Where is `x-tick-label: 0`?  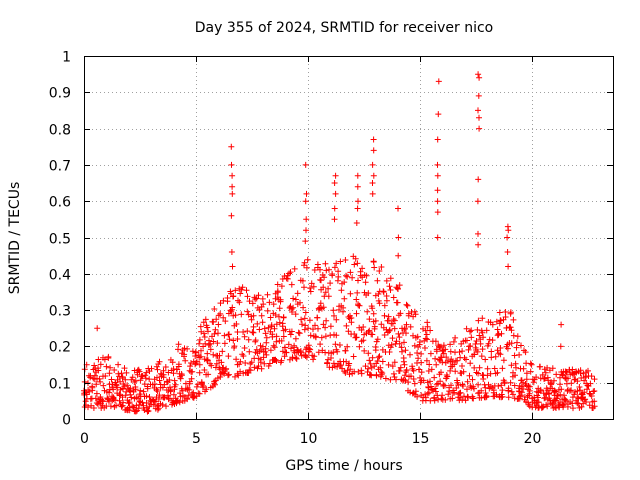 x-tick-label: 0 is located at coordinates (84, 439).